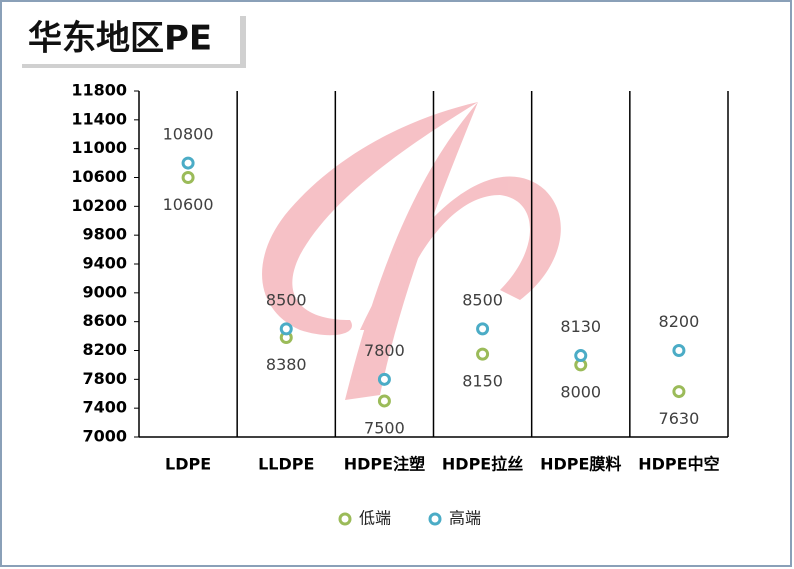  What do you see at coordinates (188, 134) in the screenshot?
I see `data-label: 10800` at bounding box center [188, 134].